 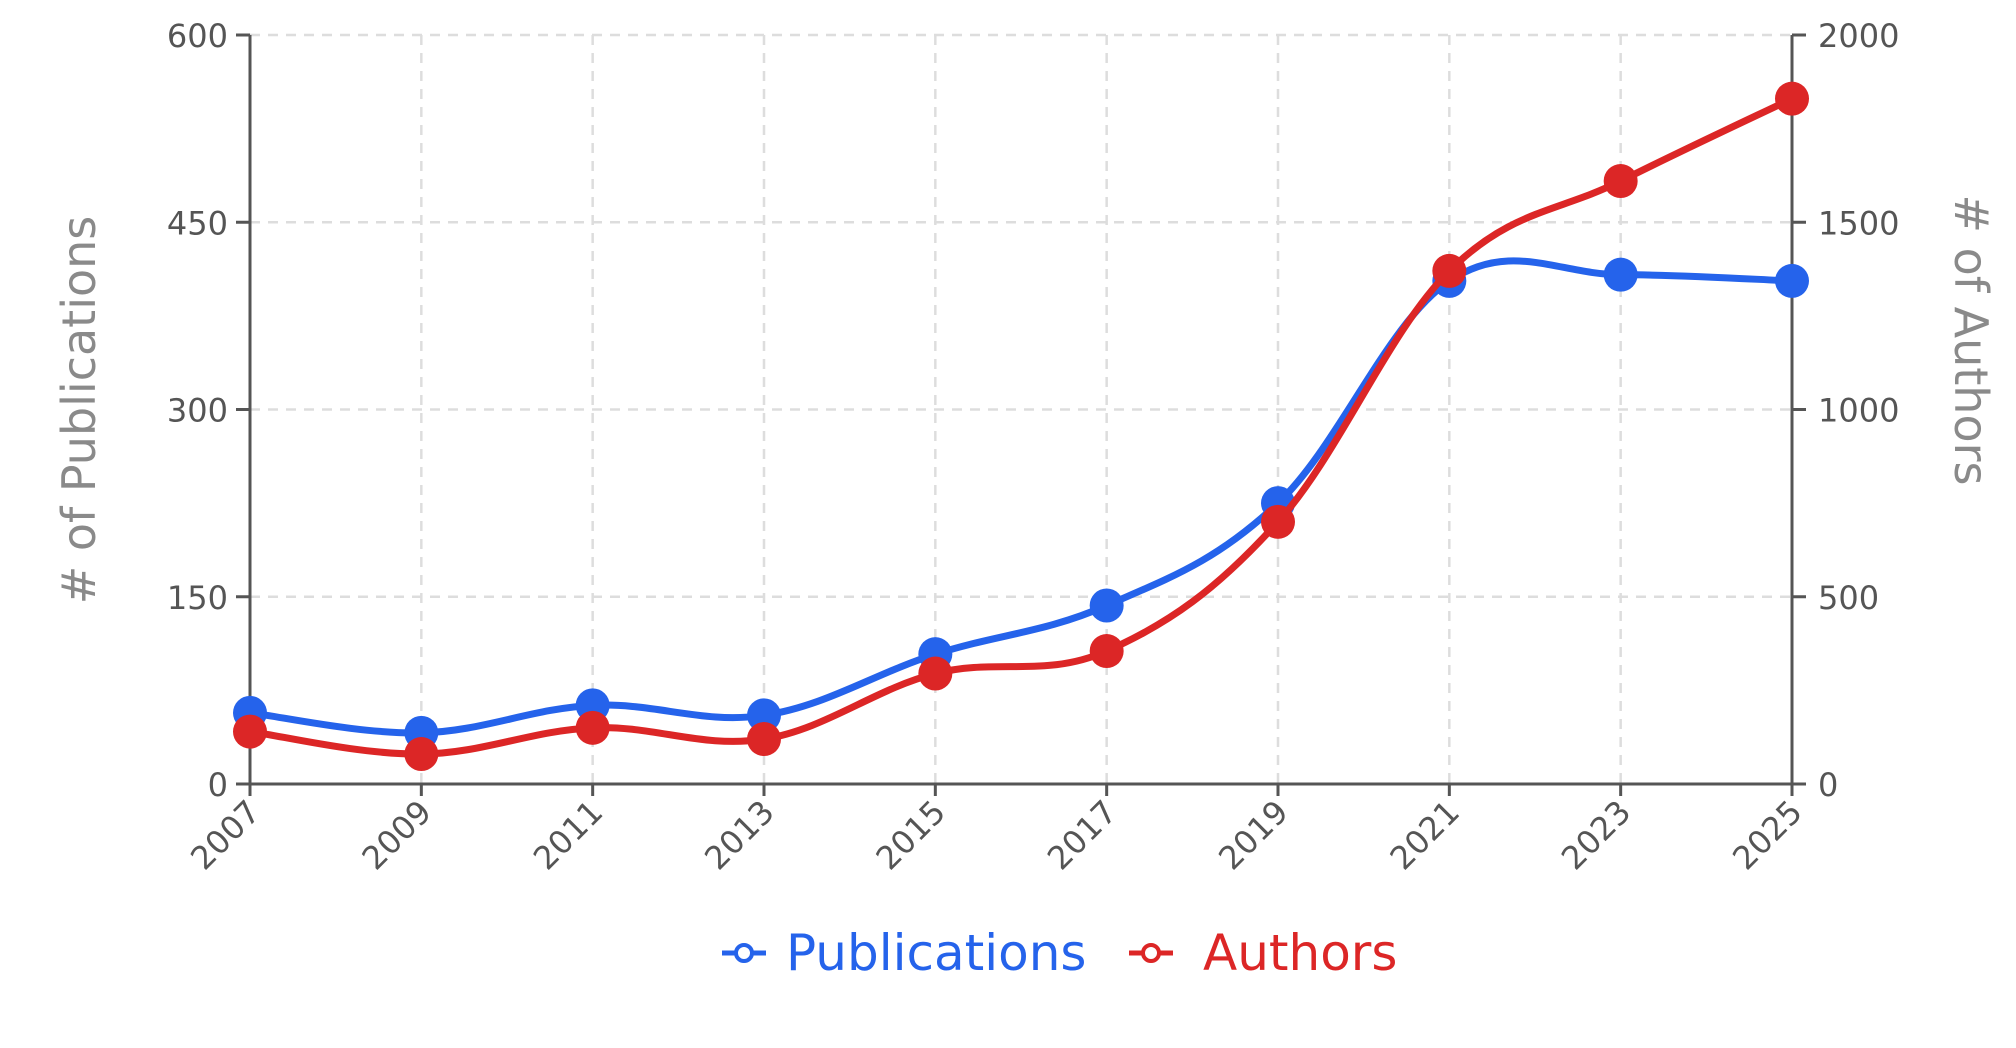 What do you see at coordinates (197, 411) in the screenshot?
I see `y-tick-label-left: 300` at bounding box center [197, 411].